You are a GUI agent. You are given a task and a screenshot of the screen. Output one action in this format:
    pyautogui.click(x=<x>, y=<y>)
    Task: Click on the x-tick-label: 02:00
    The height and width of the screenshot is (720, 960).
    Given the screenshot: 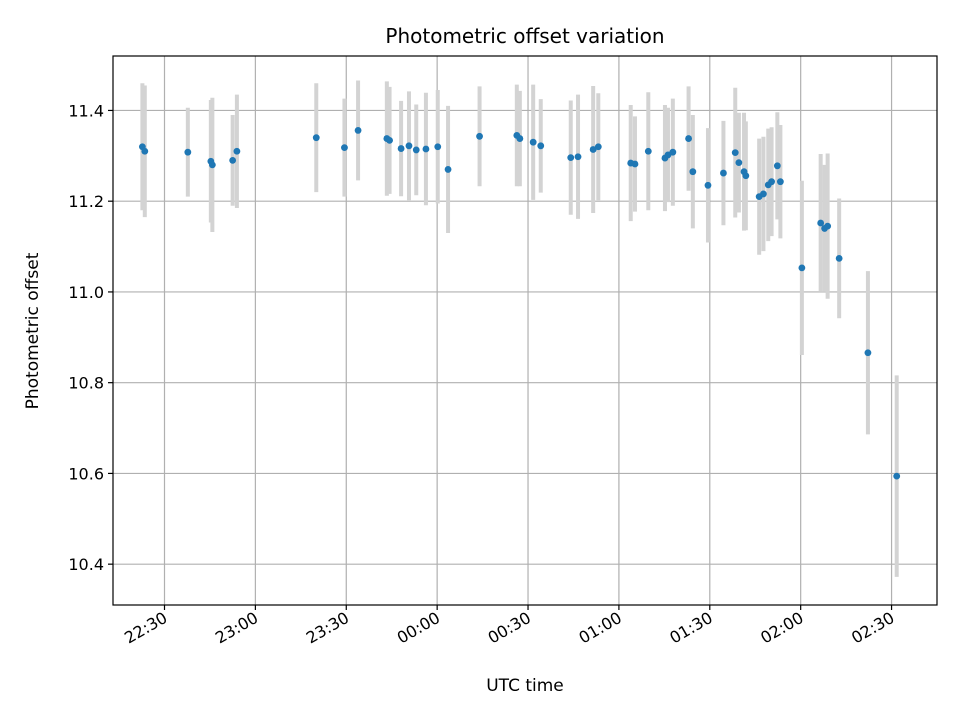 What is the action you would take?
    pyautogui.click(x=781, y=628)
    